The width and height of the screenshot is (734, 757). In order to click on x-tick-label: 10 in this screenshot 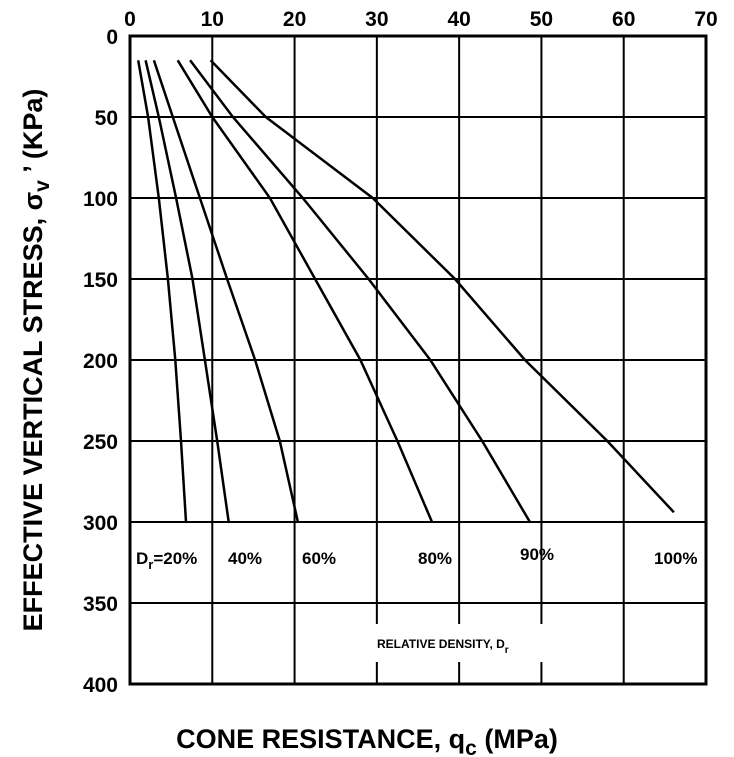, I will do `click(212, 19)`.